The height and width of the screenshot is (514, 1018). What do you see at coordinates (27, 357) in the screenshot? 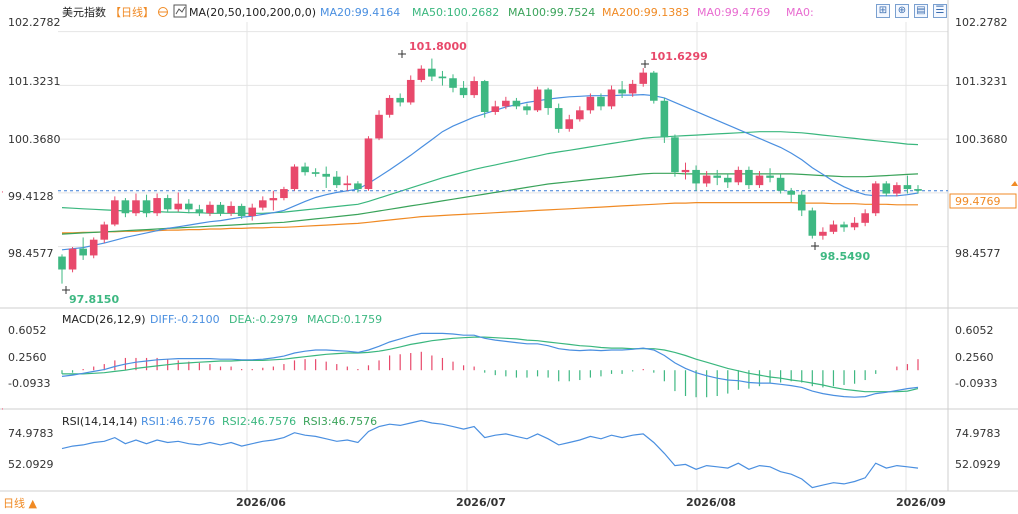
I see `macd-tick-left: 0.2560` at bounding box center [27, 357].